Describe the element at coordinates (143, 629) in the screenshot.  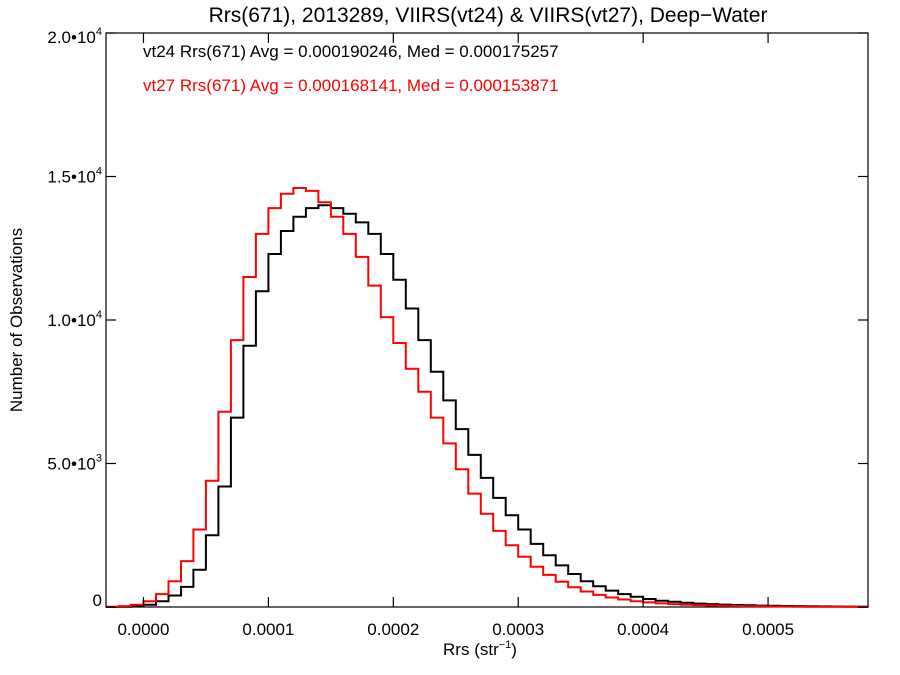
I see `x-tick-label: 0.0000` at that location.